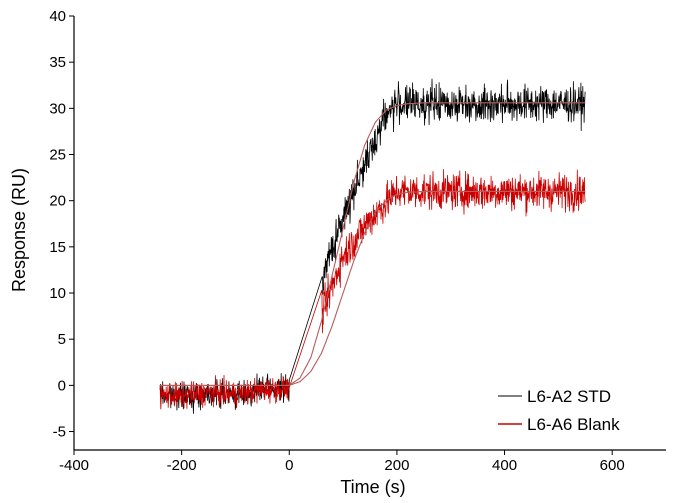  Describe the element at coordinates (57, 16) in the screenshot. I see `y-tick-label: 40` at that location.